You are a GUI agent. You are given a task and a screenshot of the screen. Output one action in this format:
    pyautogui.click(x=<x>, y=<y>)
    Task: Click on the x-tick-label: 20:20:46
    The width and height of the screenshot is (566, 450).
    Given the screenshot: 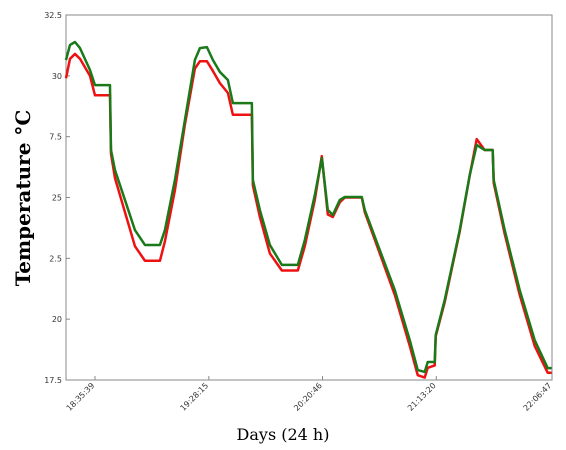 What is the action you would take?
    pyautogui.click(x=308, y=397)
    